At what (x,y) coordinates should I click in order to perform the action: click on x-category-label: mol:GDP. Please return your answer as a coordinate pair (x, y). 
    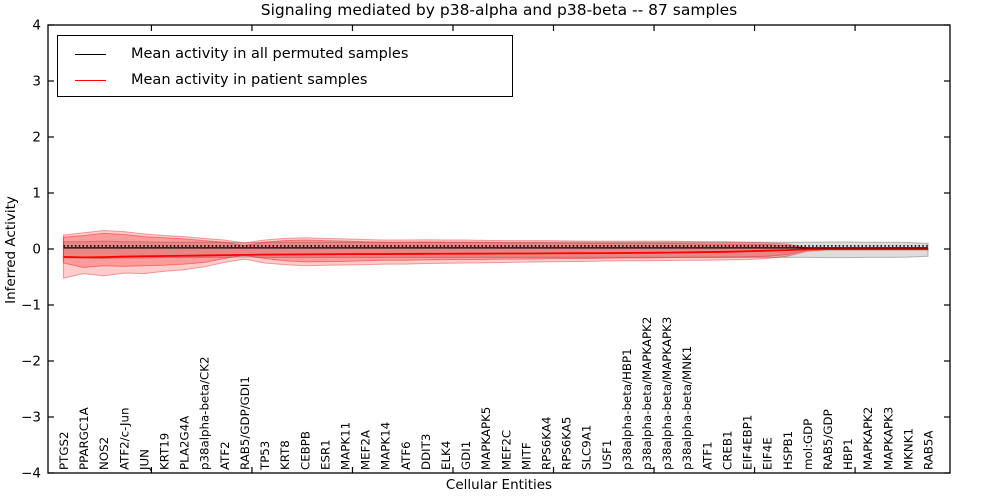
    Looking at the image, I should click on (808, 444).